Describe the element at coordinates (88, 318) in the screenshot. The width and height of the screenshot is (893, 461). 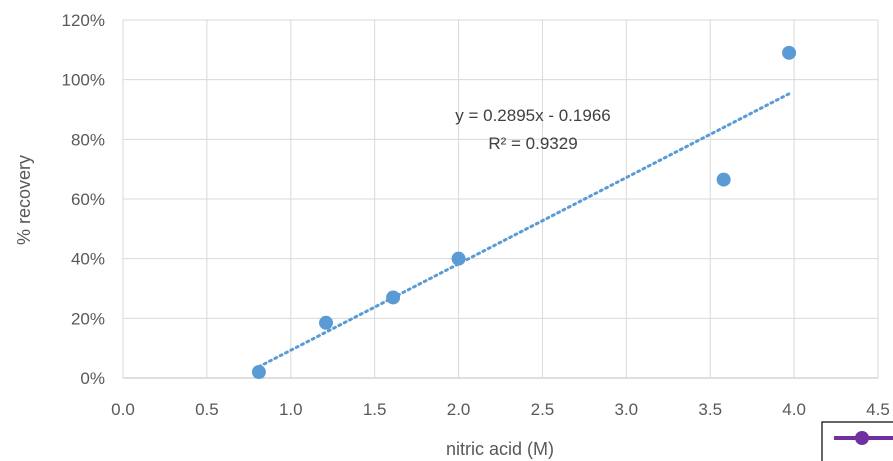
I see `y-tick-label: 20%` at that location.